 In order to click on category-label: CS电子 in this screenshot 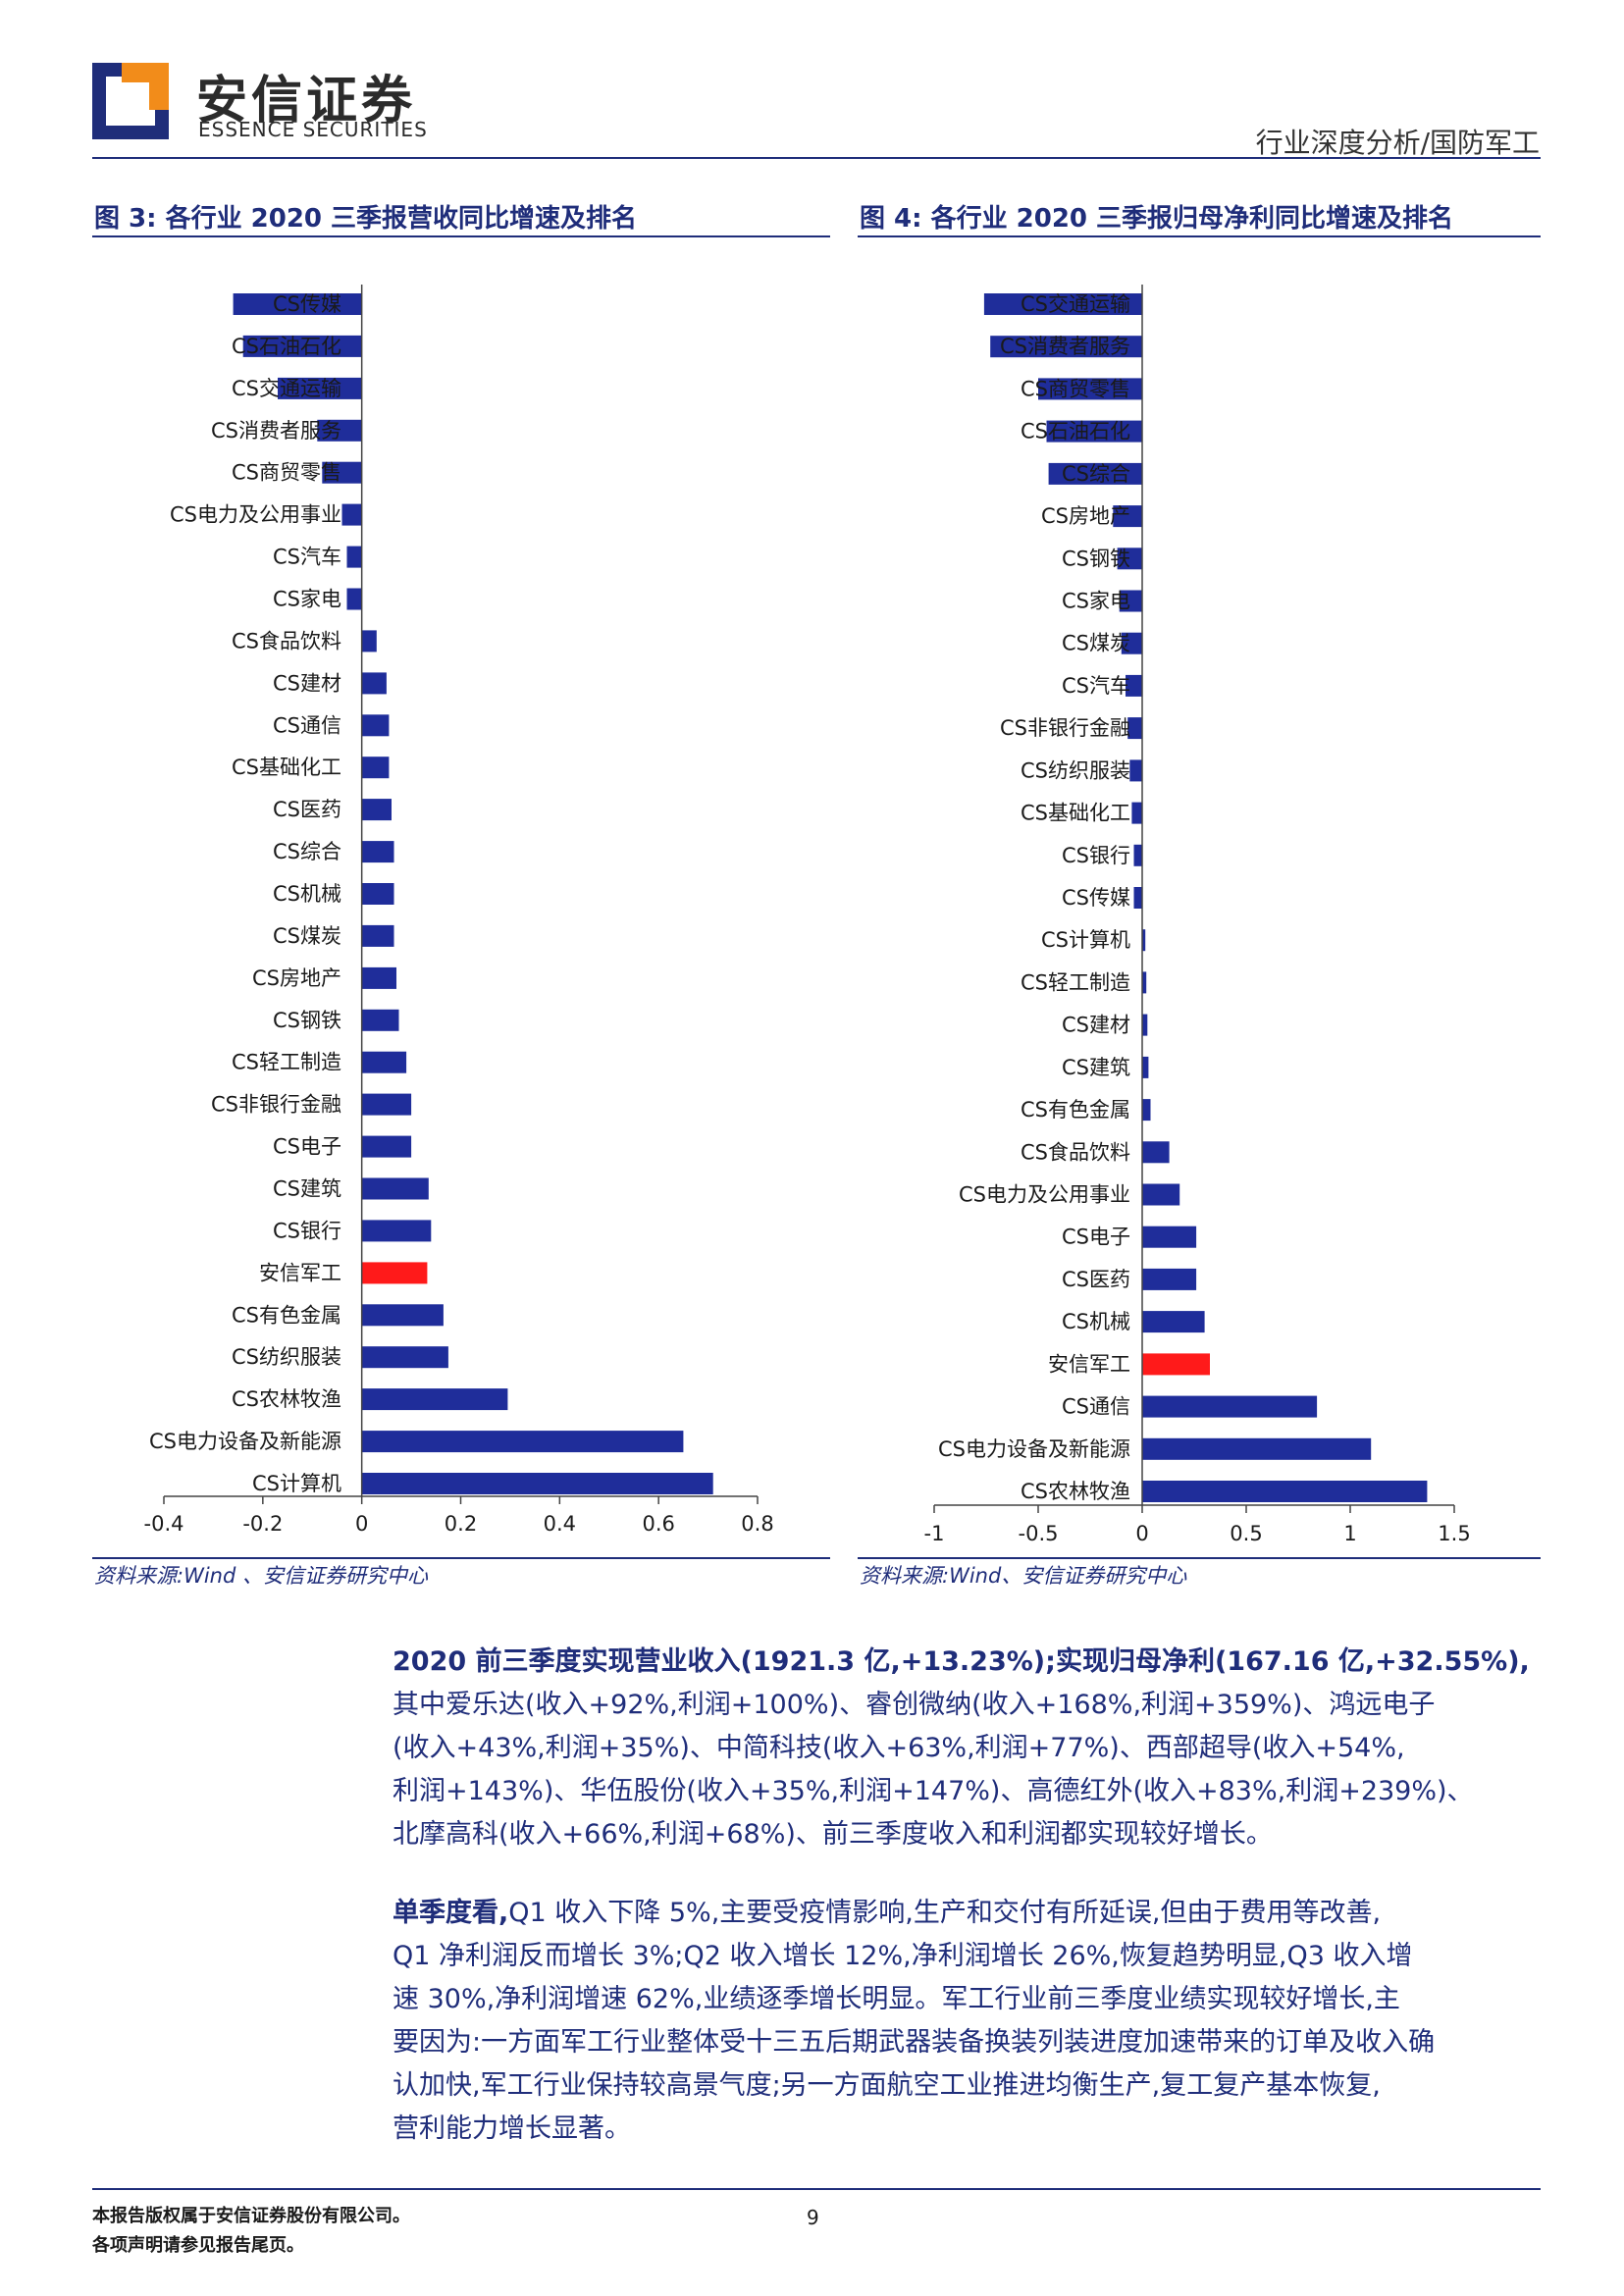, I will do `click(1096, 1237)`.